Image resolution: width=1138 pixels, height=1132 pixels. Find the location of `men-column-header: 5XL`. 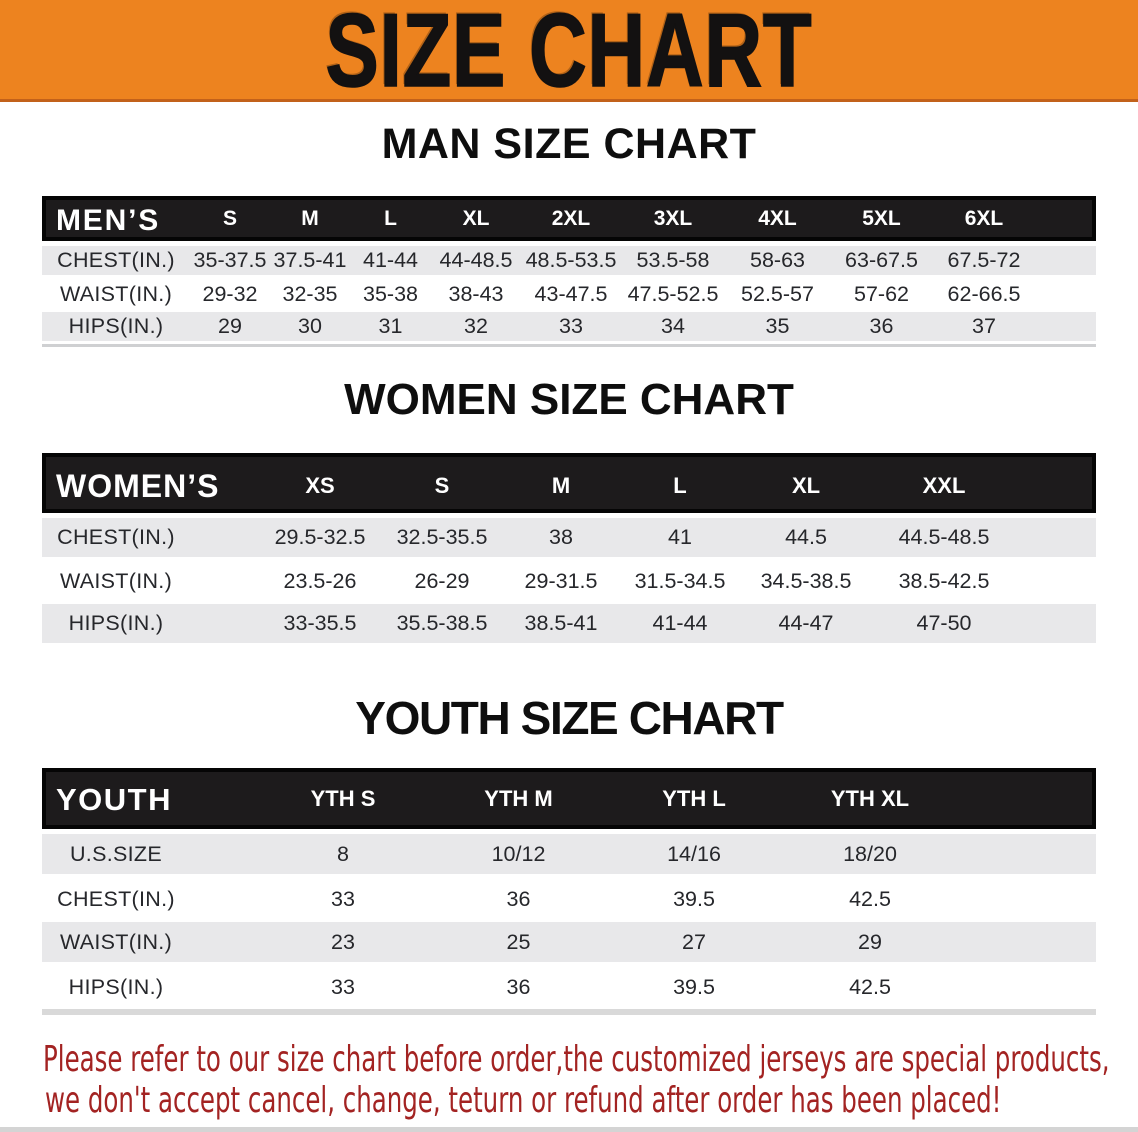

men-column-header: 5XL is located at coordinates (881, 218).